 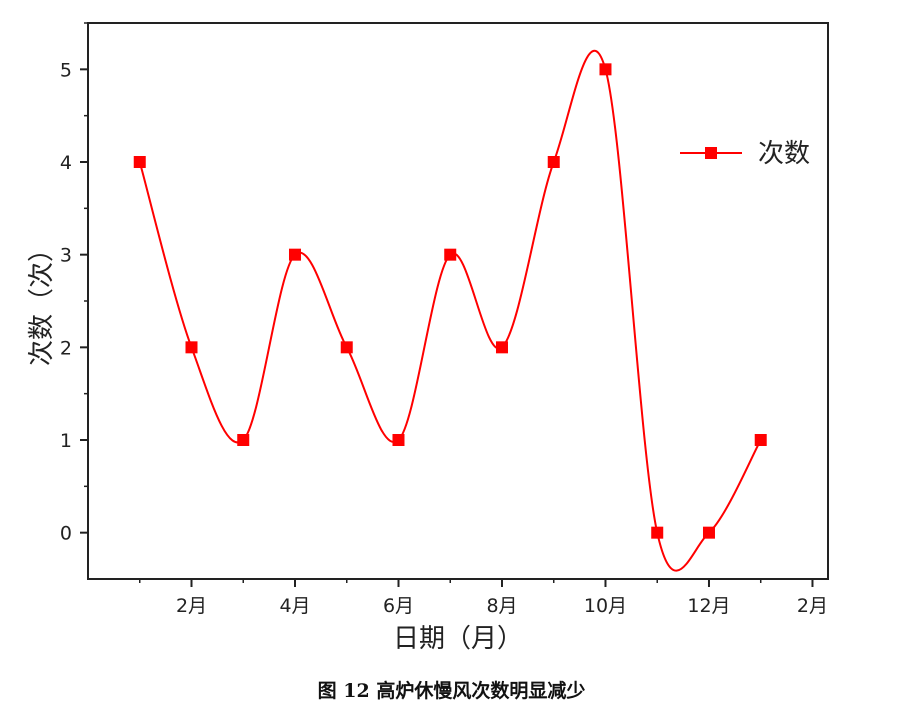 What do you see at coordinates (745, 154) in the screenshot?
I see `legend: 次数` at bounding box center [745, 154].